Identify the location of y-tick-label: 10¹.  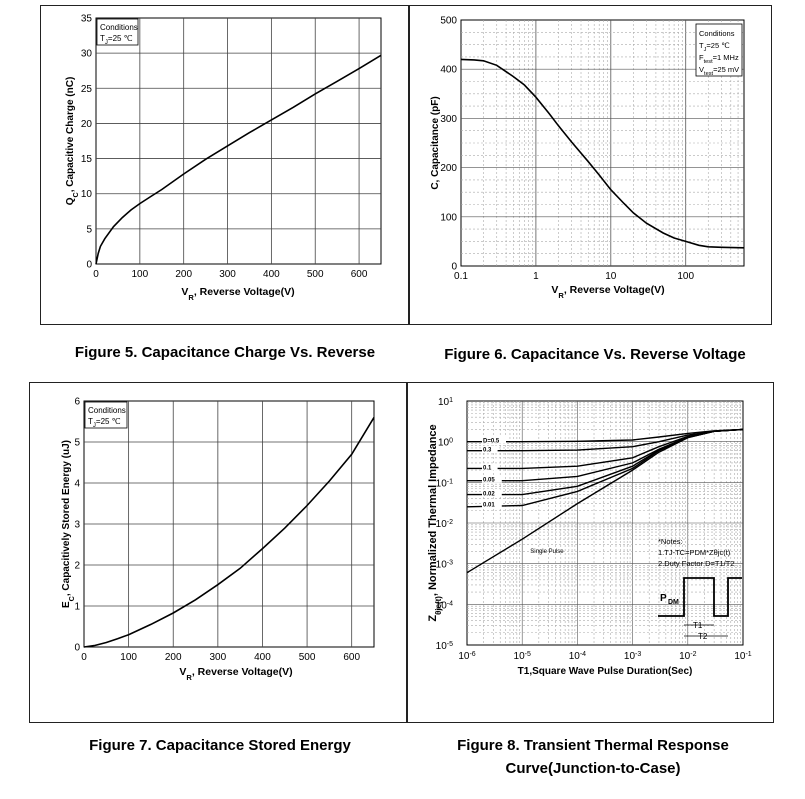
(445, 403).